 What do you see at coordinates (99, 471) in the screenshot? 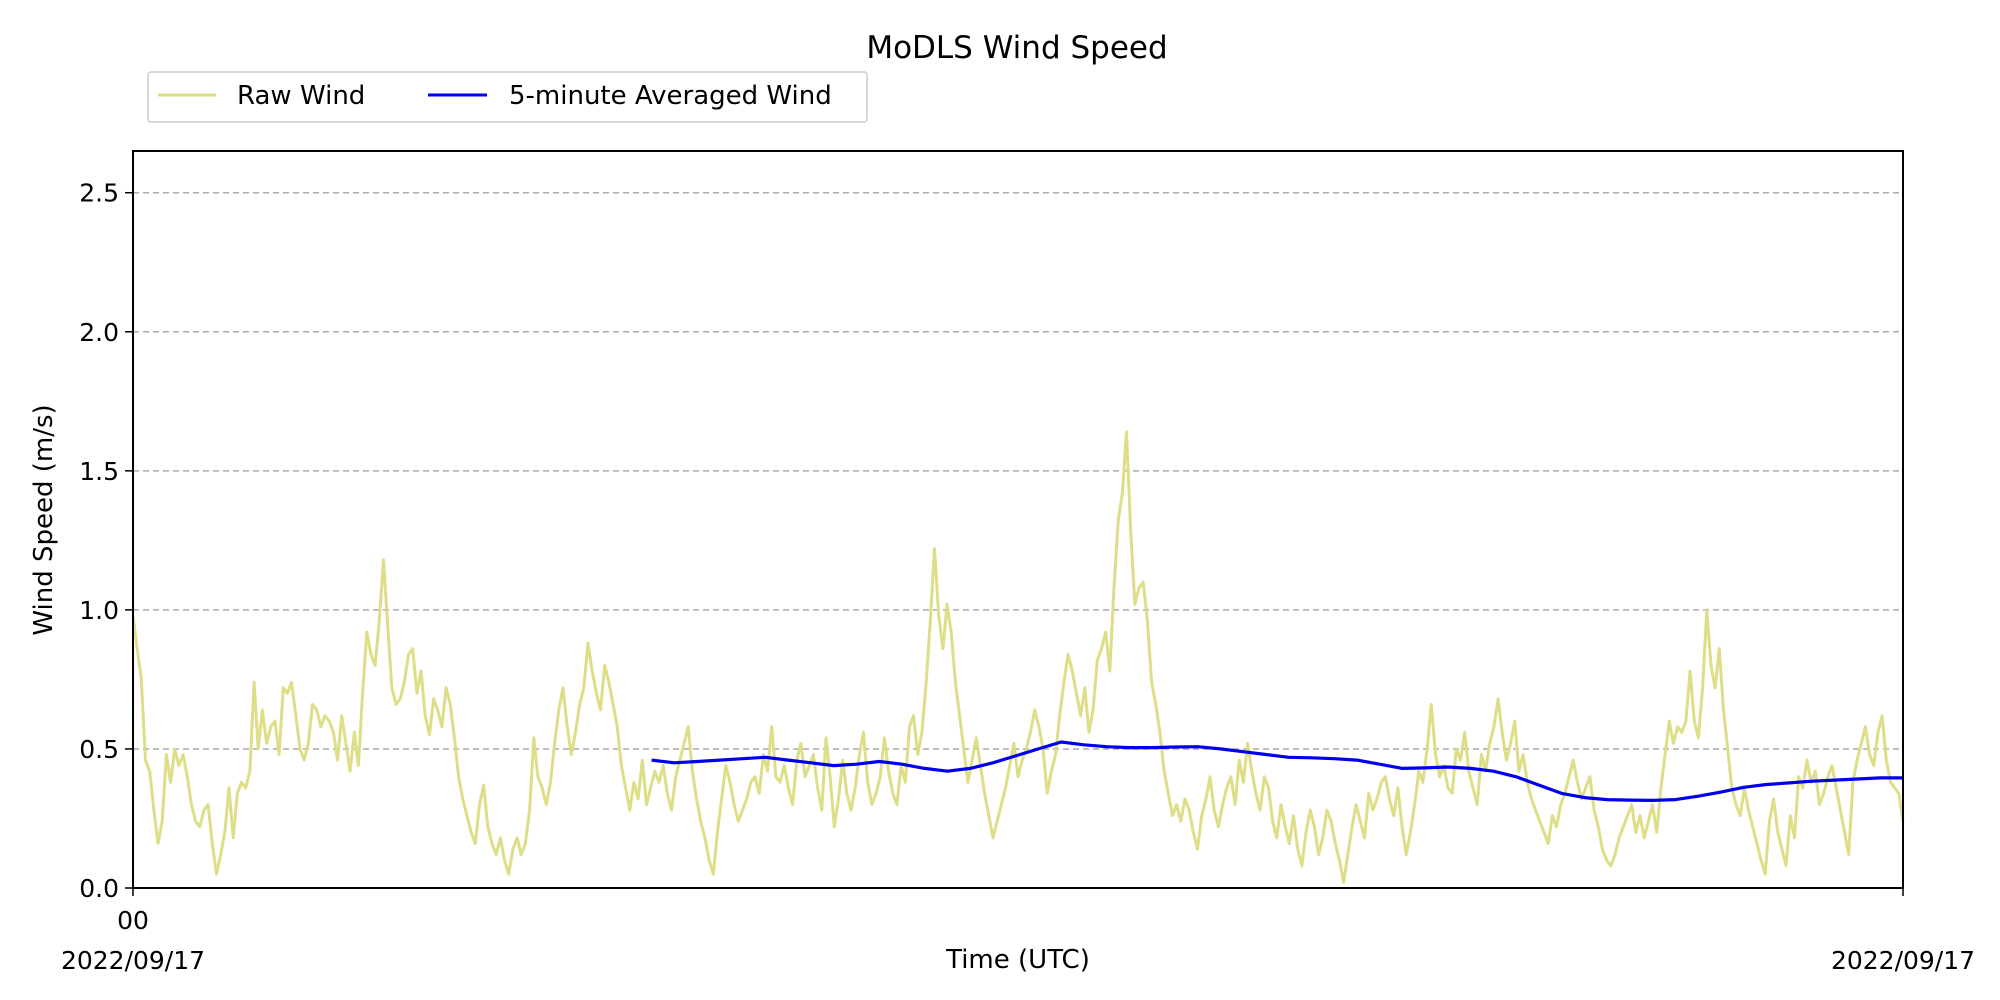
I see `y-tick-label: 1.5` at bounding box center [99, 471].